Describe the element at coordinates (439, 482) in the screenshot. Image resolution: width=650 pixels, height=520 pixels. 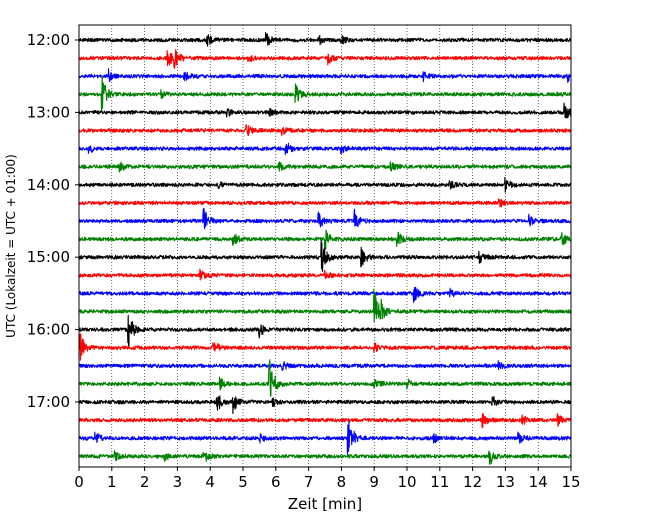
I see `x-tick-label: 11` at that location.